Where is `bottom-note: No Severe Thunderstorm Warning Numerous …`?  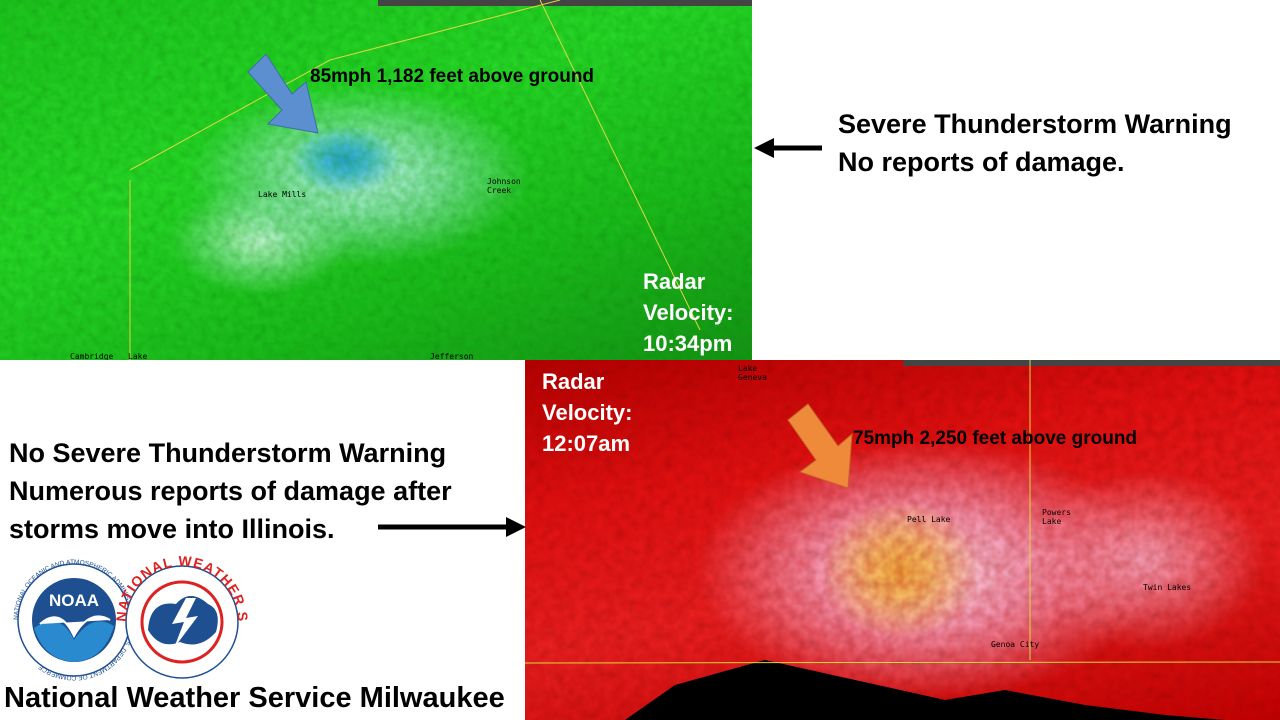
bottom-note: No Severe Thunderstorm Warning Numerous … is located at coordinates (230, 491).